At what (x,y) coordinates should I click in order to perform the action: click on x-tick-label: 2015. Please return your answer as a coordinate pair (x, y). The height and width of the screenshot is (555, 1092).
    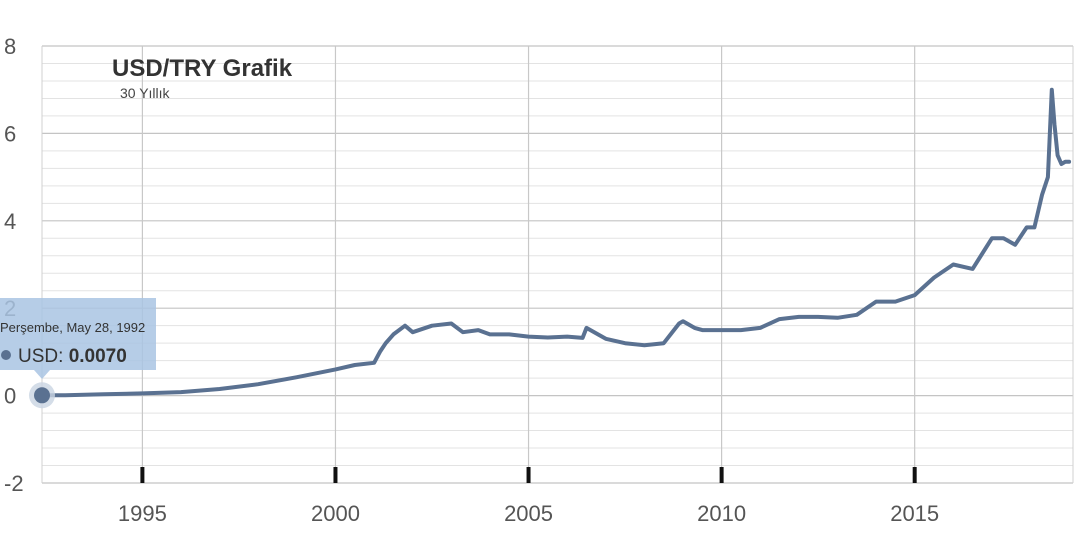
    Looking at the image, I should click on (914, 513).